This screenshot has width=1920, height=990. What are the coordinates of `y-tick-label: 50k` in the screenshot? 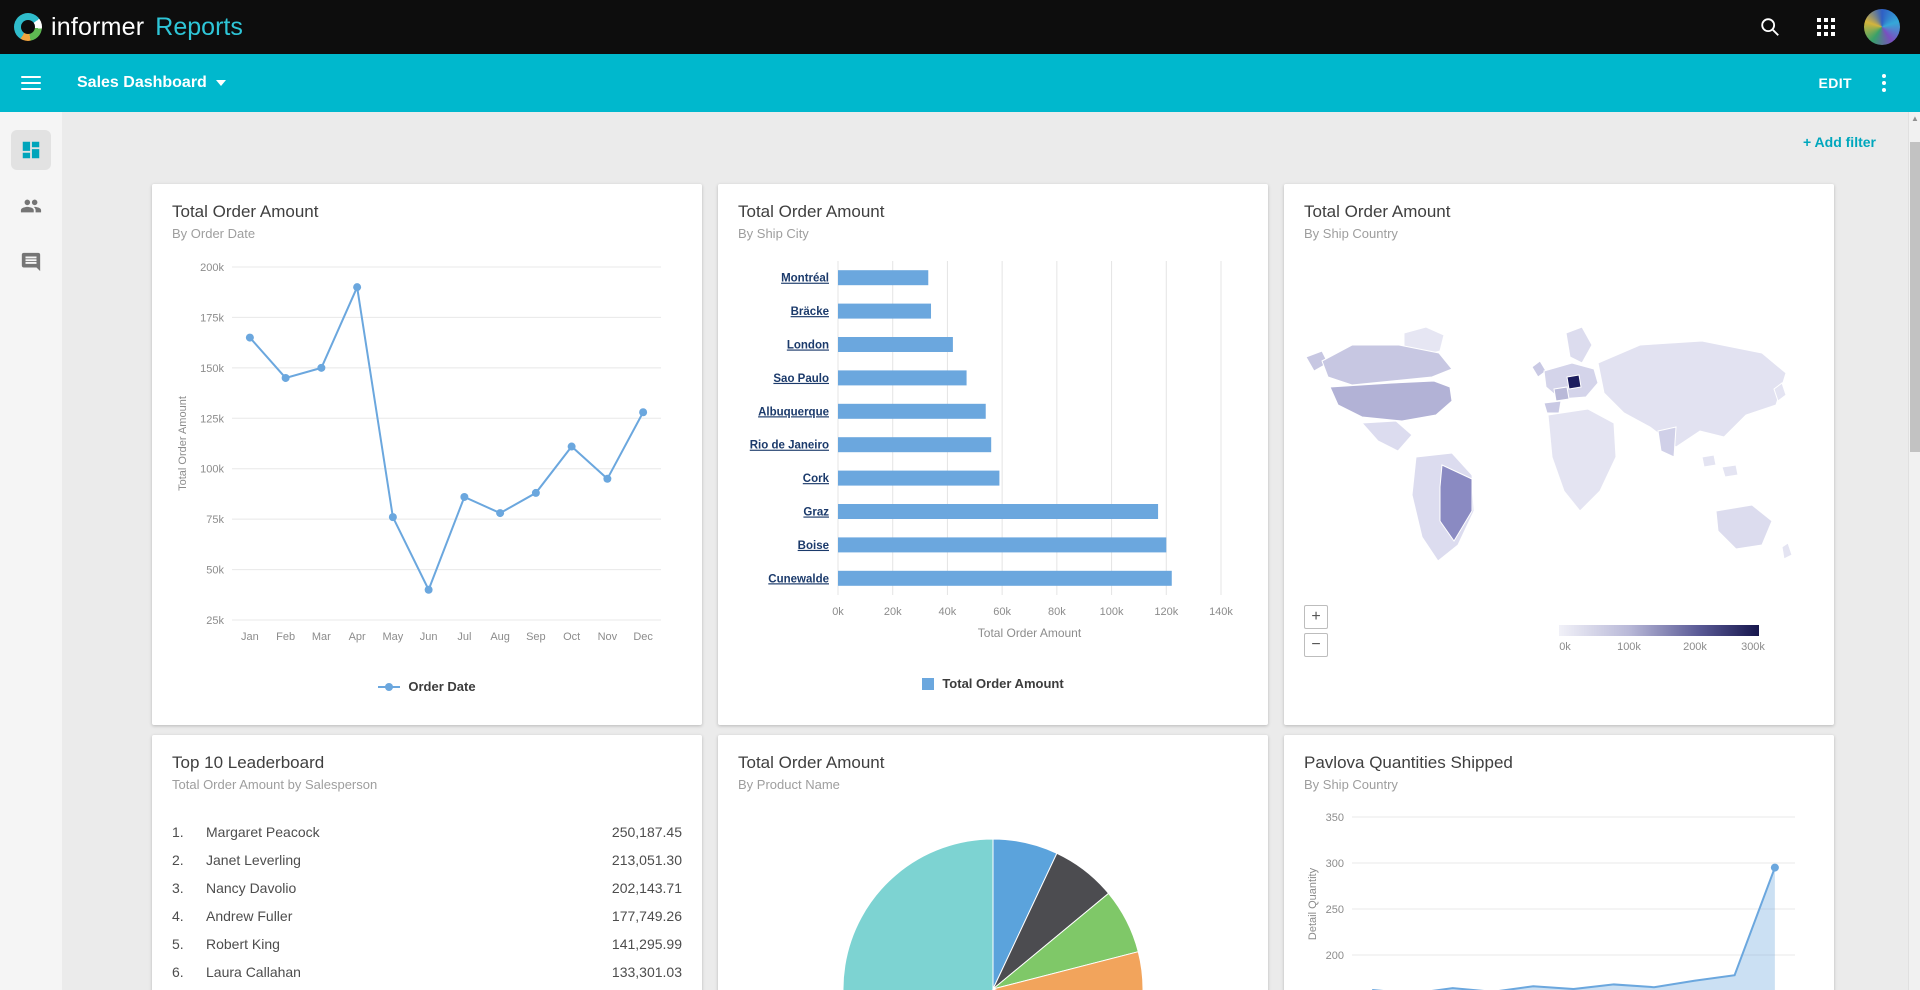 It's located at (215, 571).